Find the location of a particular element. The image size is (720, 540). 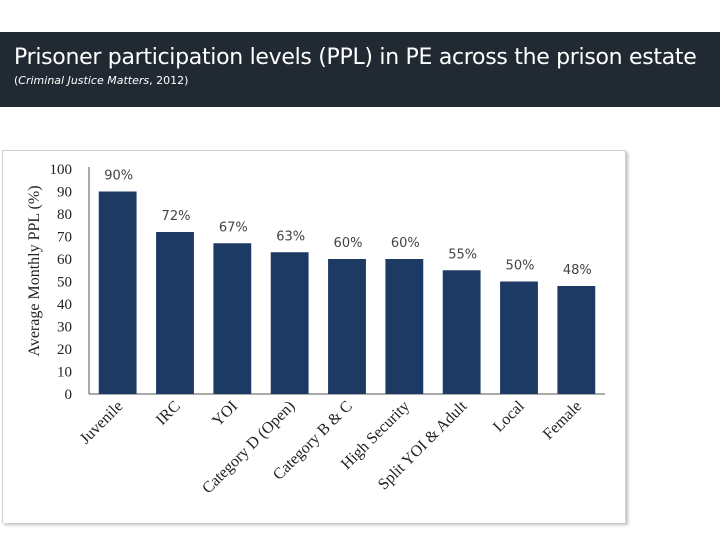

y-tick-label: 90 is located at coordinates (64, 193).